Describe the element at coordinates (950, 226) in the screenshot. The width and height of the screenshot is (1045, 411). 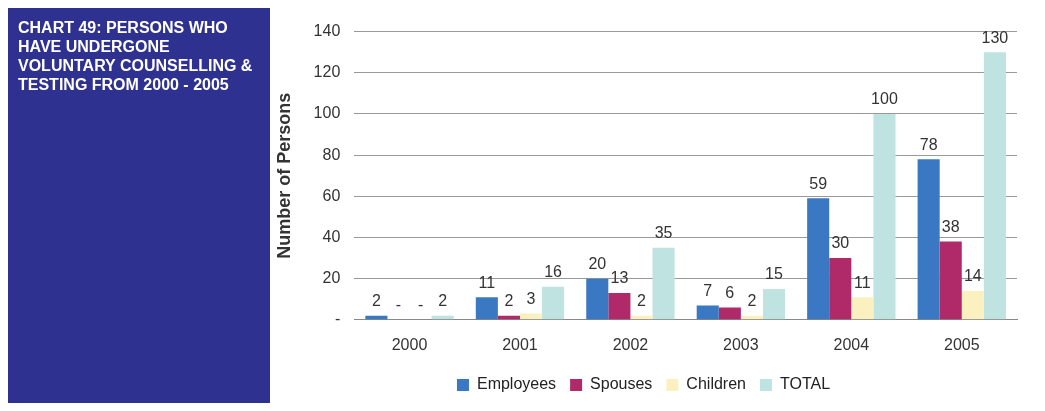
I see `data-label: 38` at that location.